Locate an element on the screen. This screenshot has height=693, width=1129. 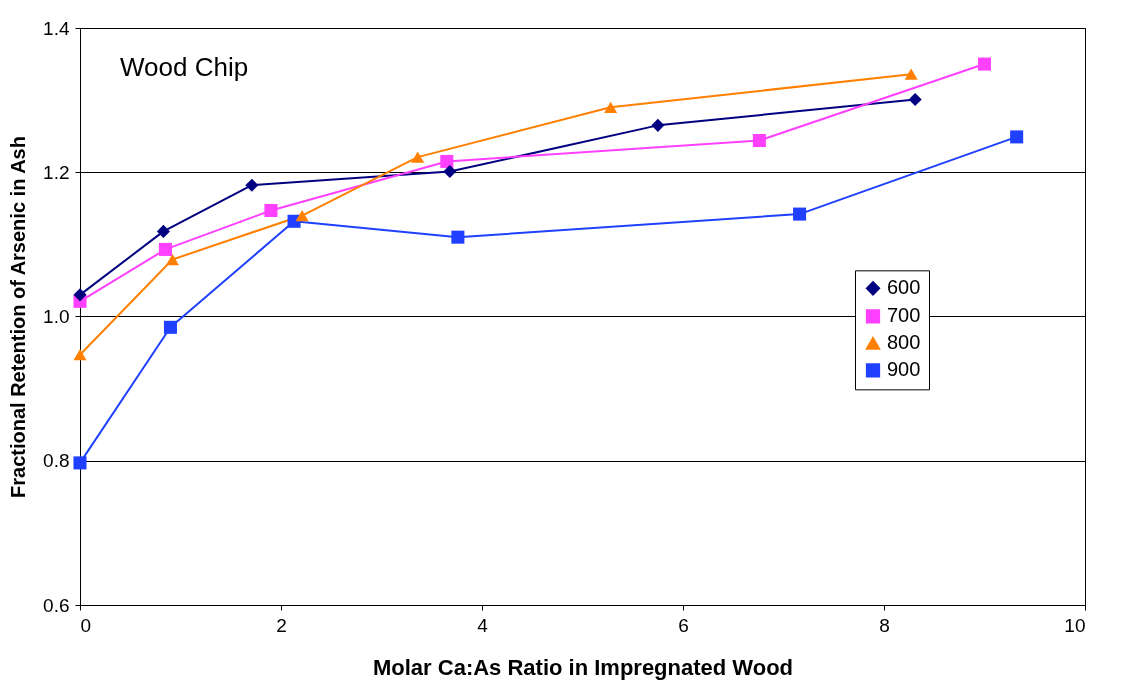
legend-label: 700 is located at coordinates (904, 315).